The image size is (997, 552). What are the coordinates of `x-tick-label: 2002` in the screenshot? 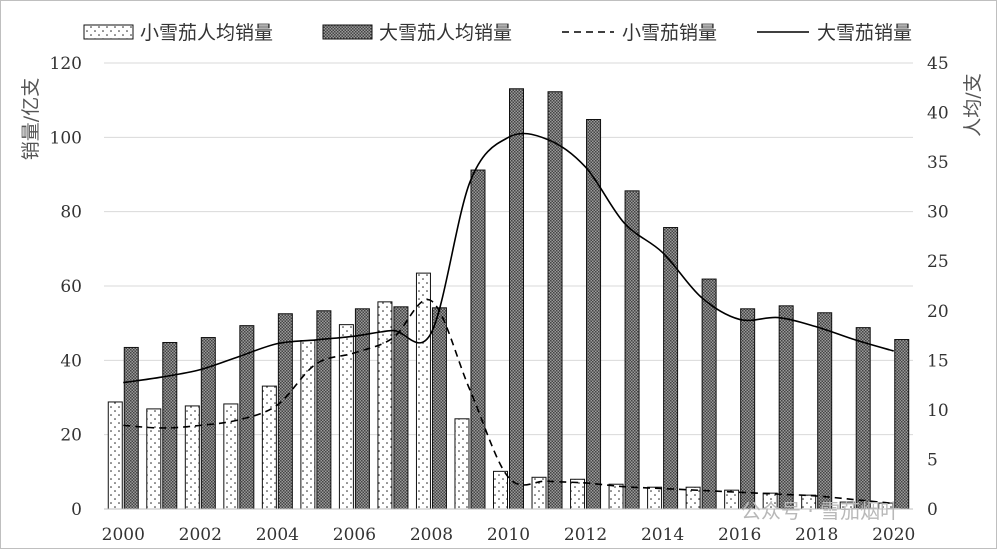 It's located at (200, 535).